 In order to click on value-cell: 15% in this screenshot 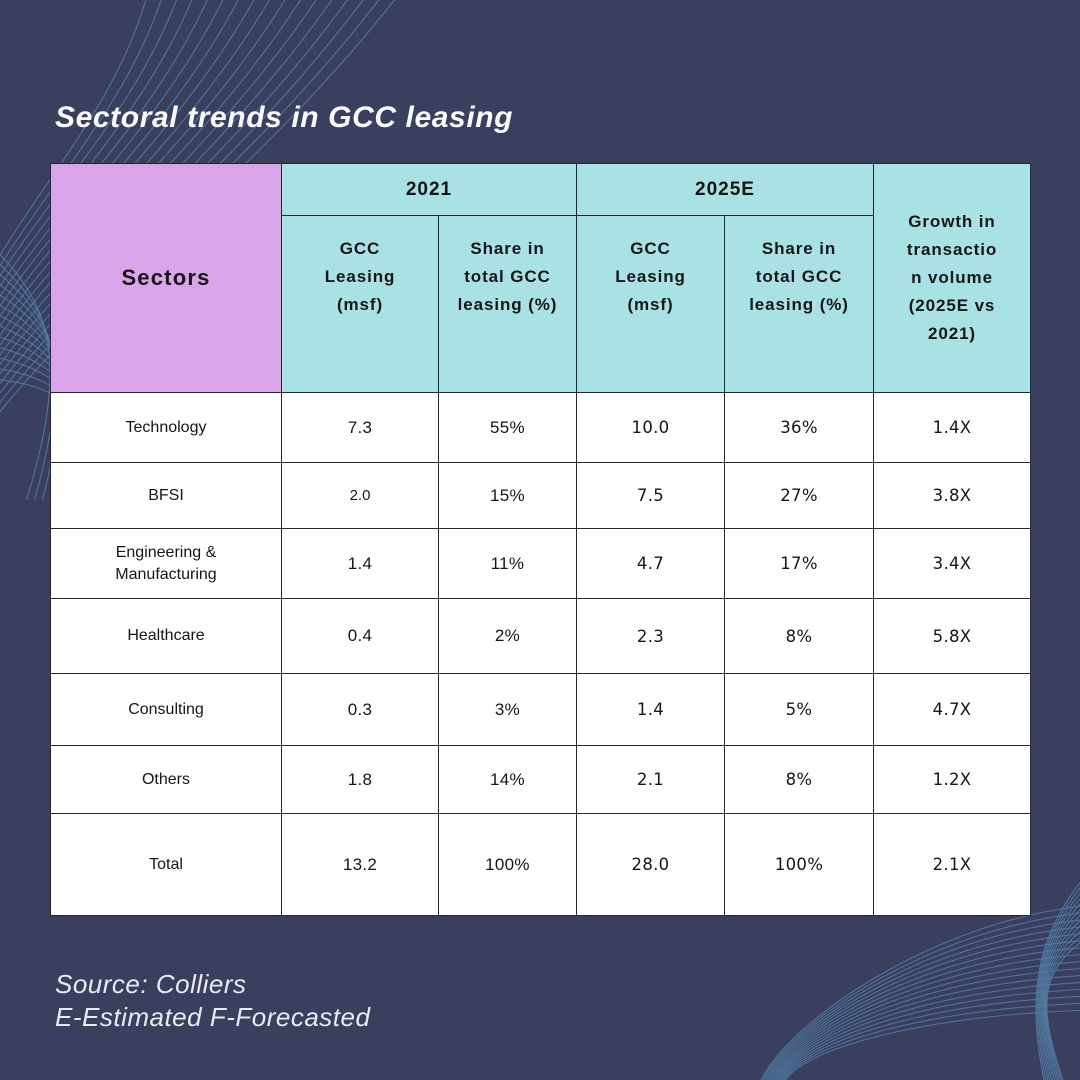, I will do `click(507, 495)`.